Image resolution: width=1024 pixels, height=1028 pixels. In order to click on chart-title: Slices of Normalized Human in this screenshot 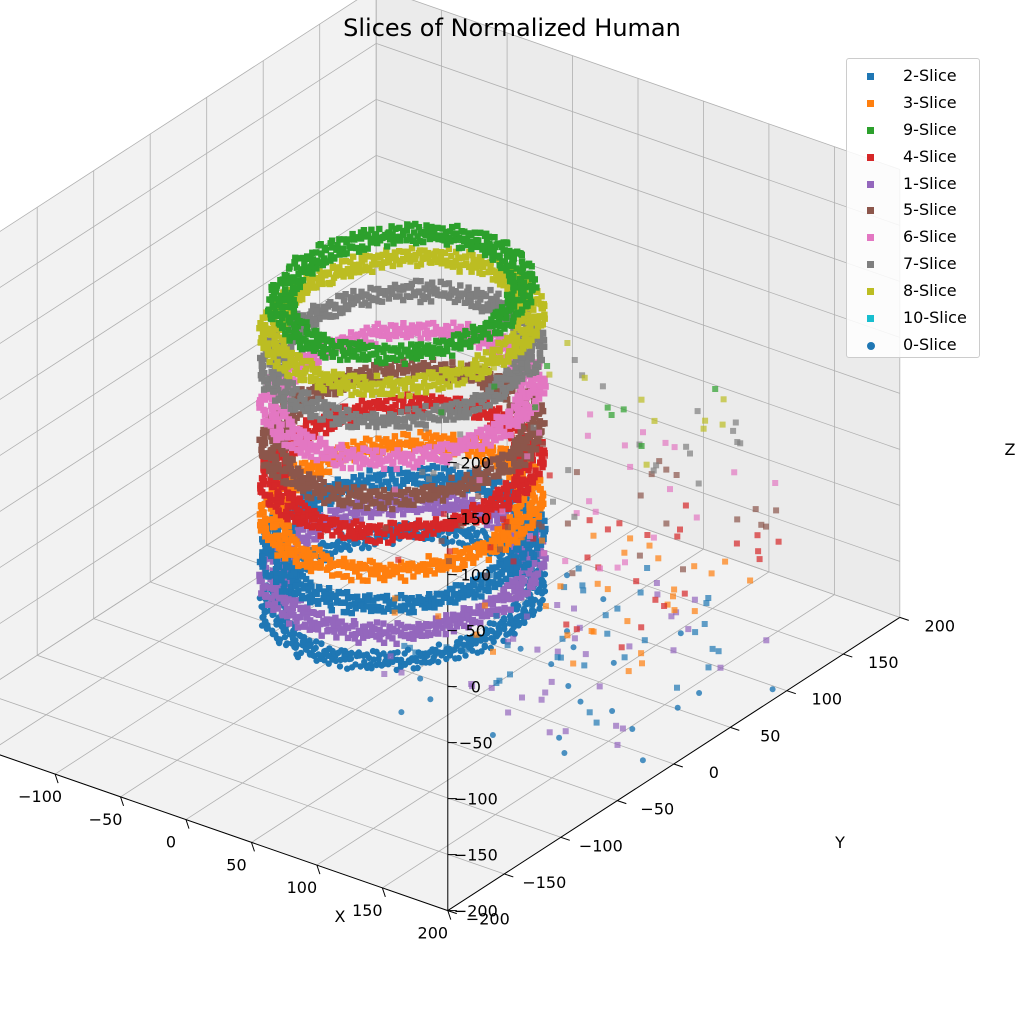, I will do `click(512, 28)`.